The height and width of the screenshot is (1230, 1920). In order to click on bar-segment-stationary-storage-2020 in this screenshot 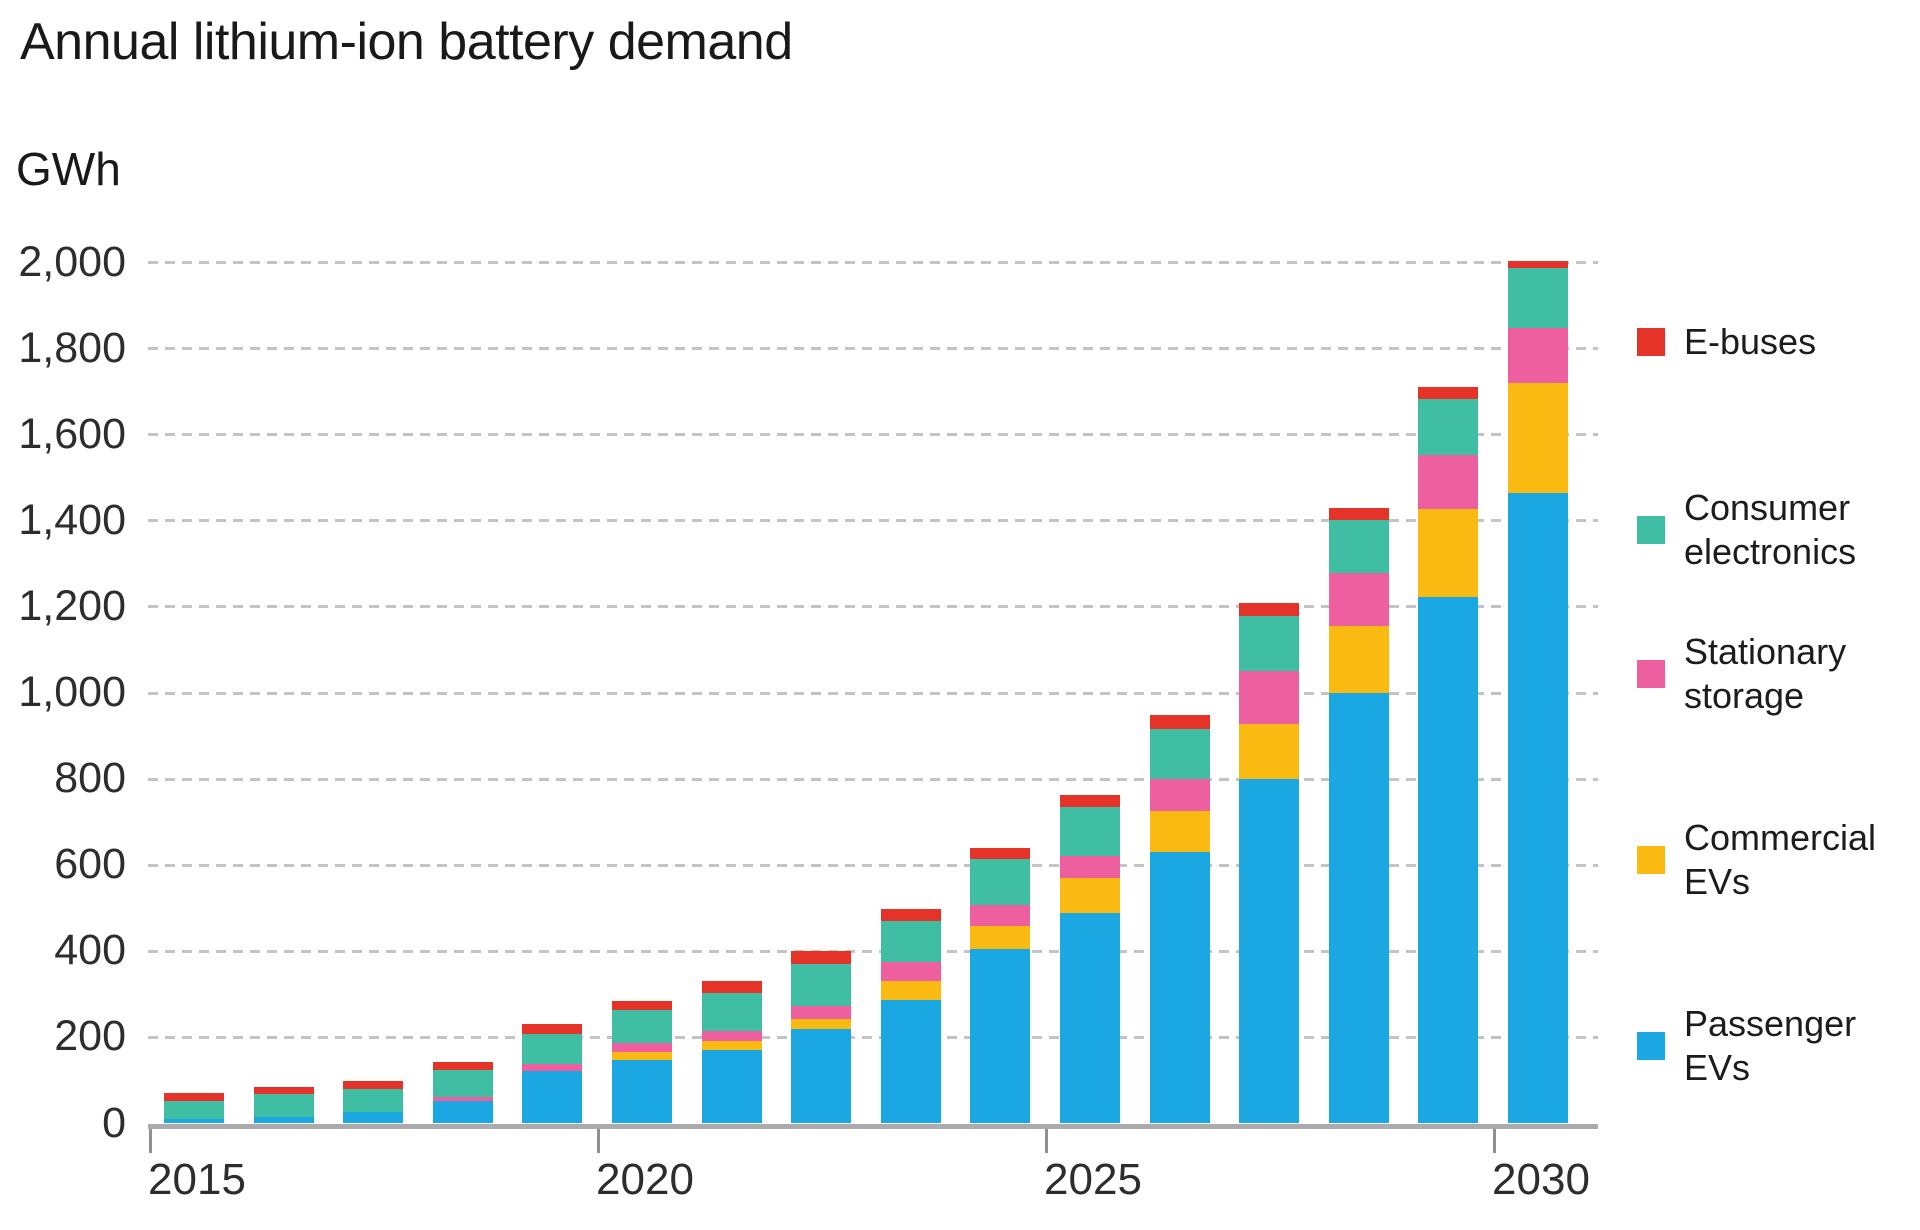, I will do `click(642, 1047)`.